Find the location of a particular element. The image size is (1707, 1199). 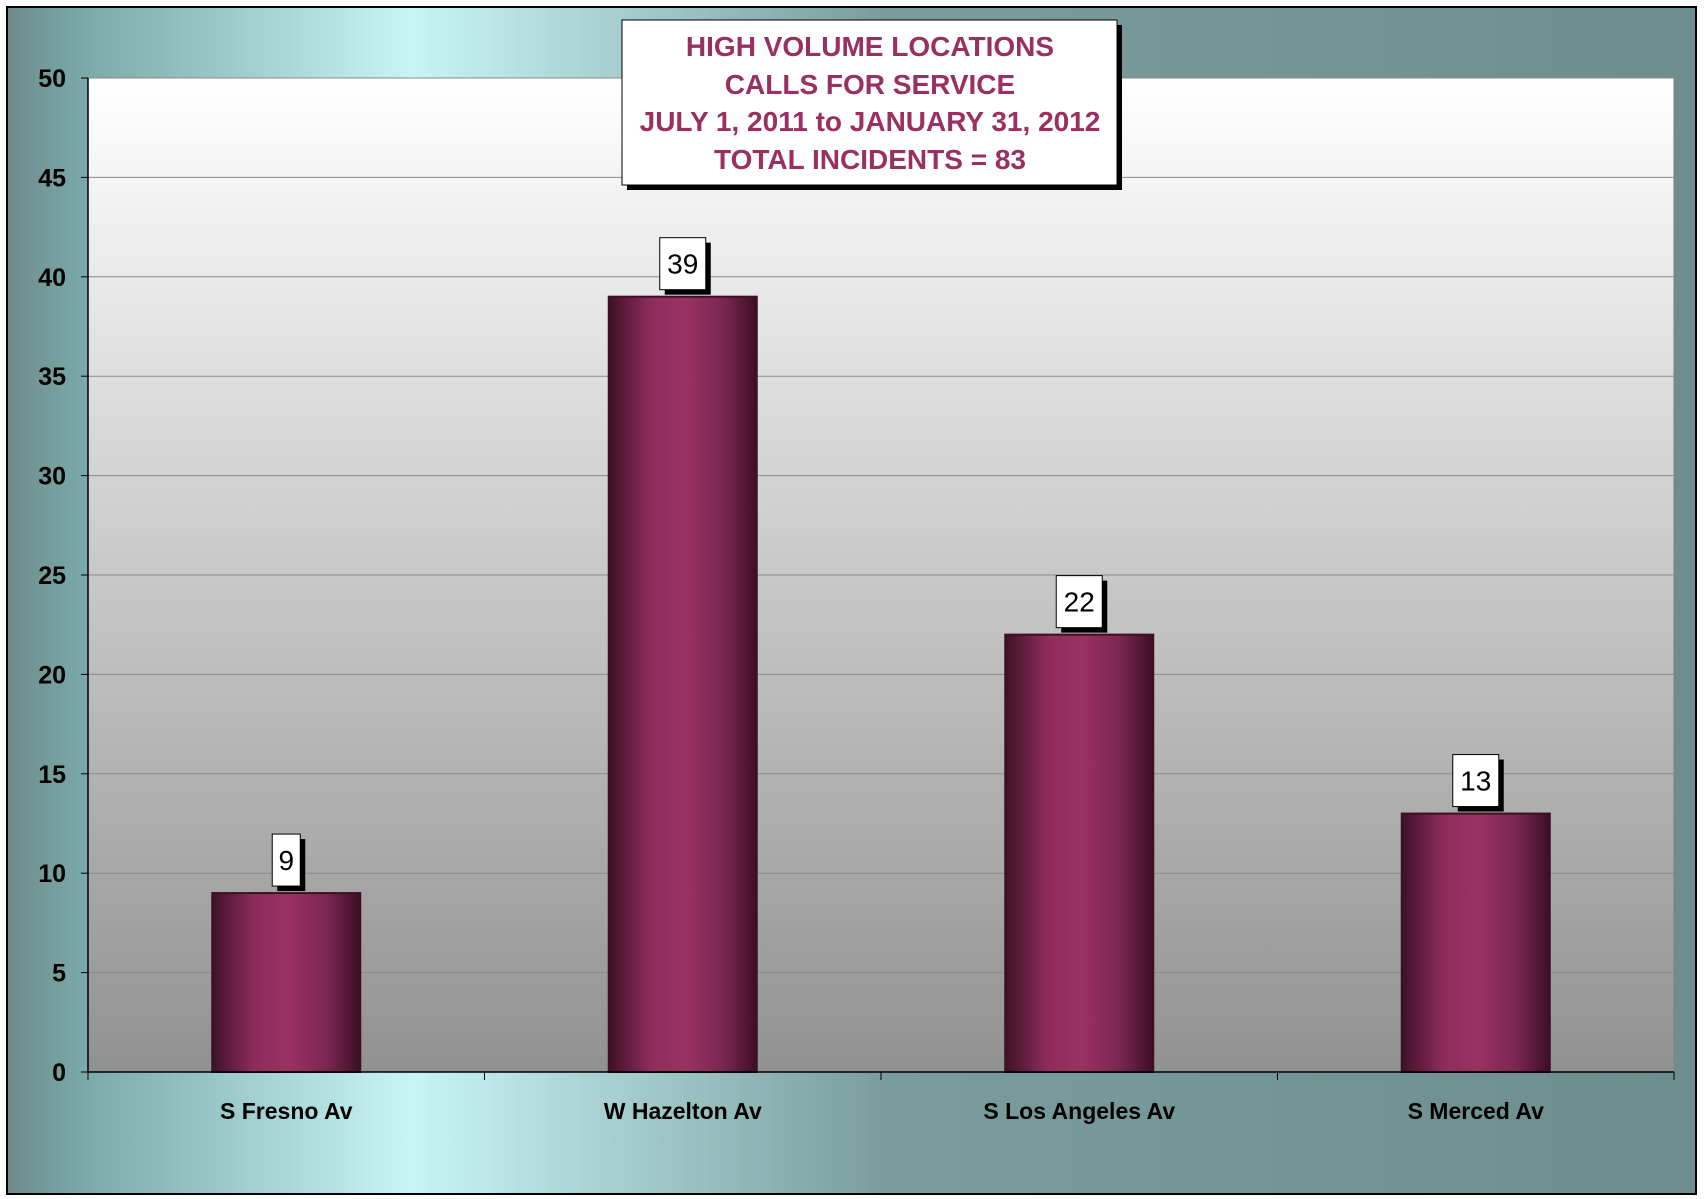

y-tick-label-35: 35 is located at coordinates (52, 377).